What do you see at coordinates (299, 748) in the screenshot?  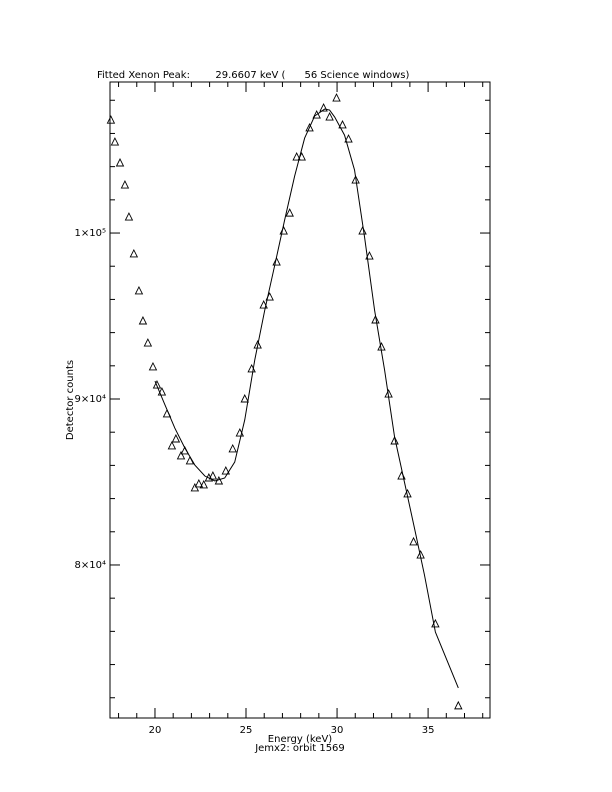 I see `subtitle: Jemx2: orbit 1569` at bounding box center [299, 748].